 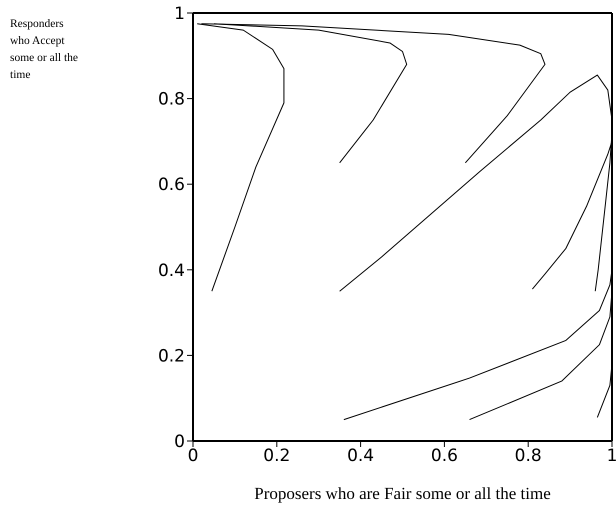 What do you see at coordinates (171, 100) in the screenshot?
I see `y-tick-label: 0.8` at bounding box center [171, 100].